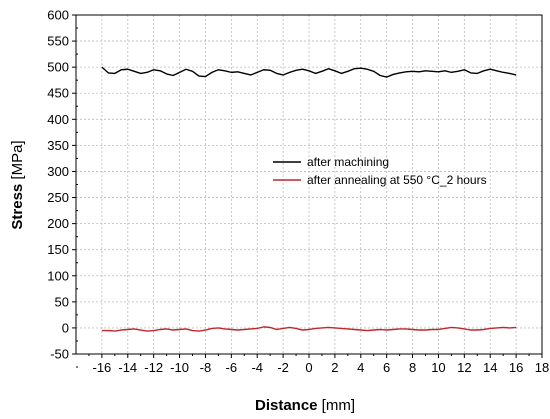 The height and width of the screenshot is (419, 550). Describe the element at coordinates (337, 405) in the screenshot. I see `x-axis-title-unit: [mm]` at that location.